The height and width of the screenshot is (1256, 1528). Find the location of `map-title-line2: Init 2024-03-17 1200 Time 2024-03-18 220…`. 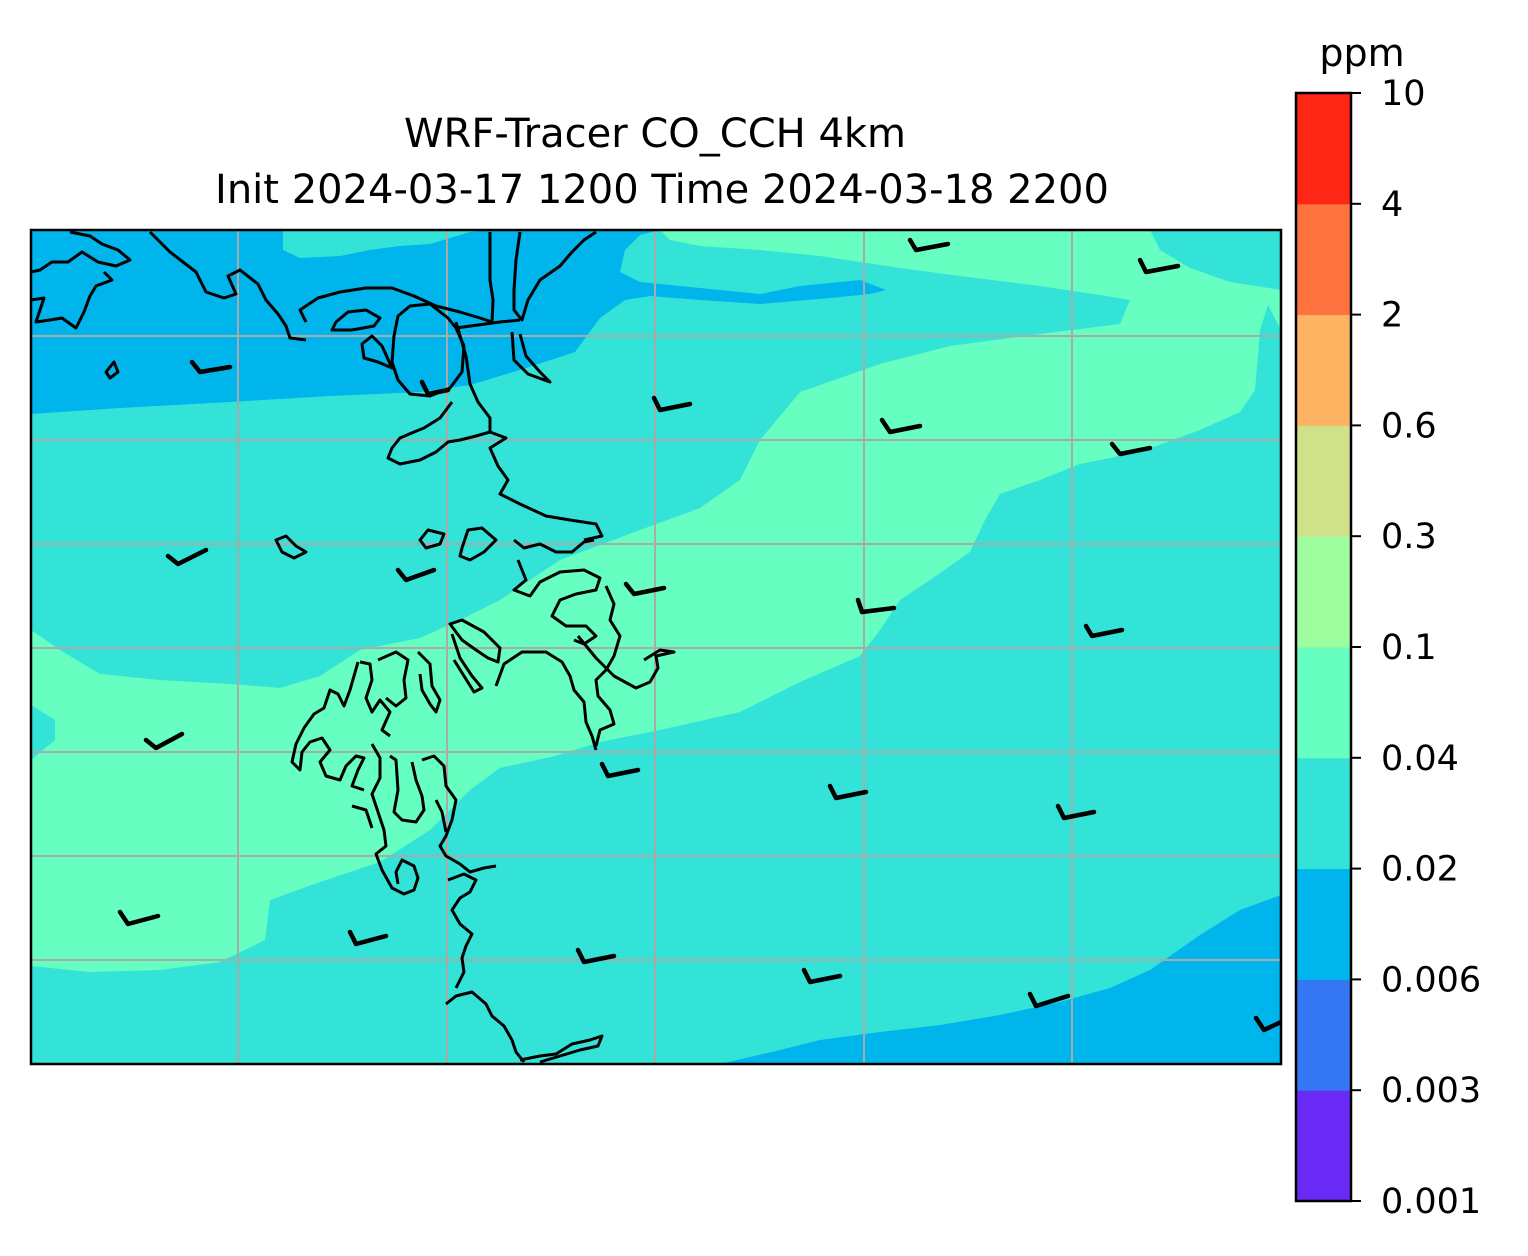

map-title-line2: Init 2024-03-17 1200 Time 2024-03-18 220… is located at coordinates (662, 190).